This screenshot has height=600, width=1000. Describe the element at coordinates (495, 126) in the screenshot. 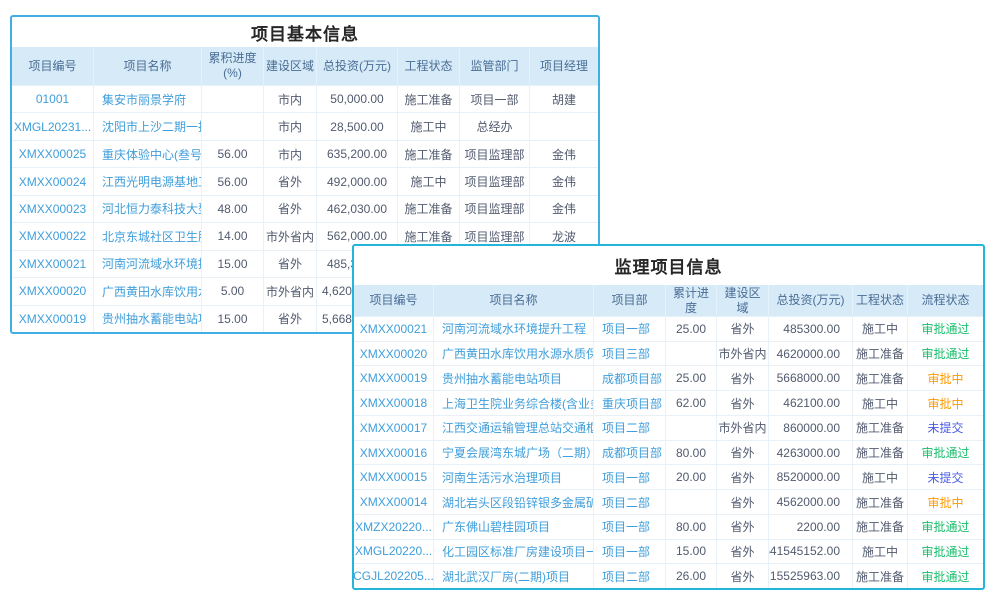

I see `cell-dept: 总经办` at that location.